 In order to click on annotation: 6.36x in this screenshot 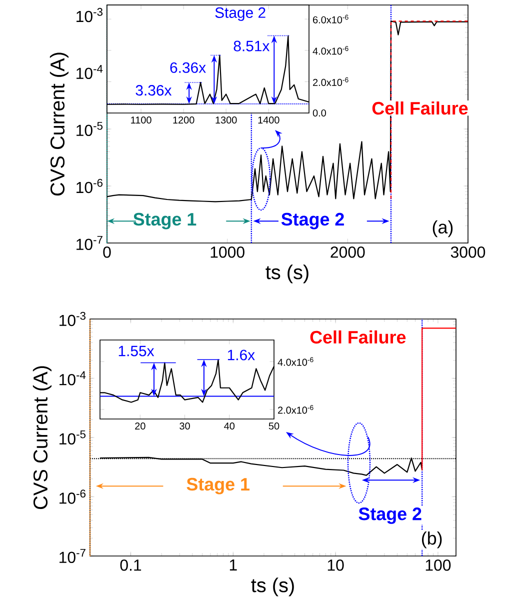, I will do `click(188, 67)`.